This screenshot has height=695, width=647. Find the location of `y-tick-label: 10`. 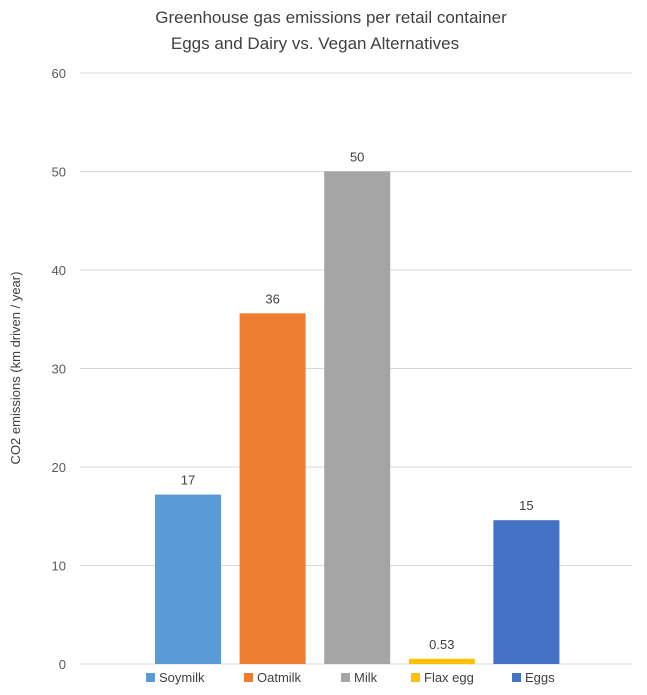

y-tick-label: 10 is located at coordinates (59, 566).